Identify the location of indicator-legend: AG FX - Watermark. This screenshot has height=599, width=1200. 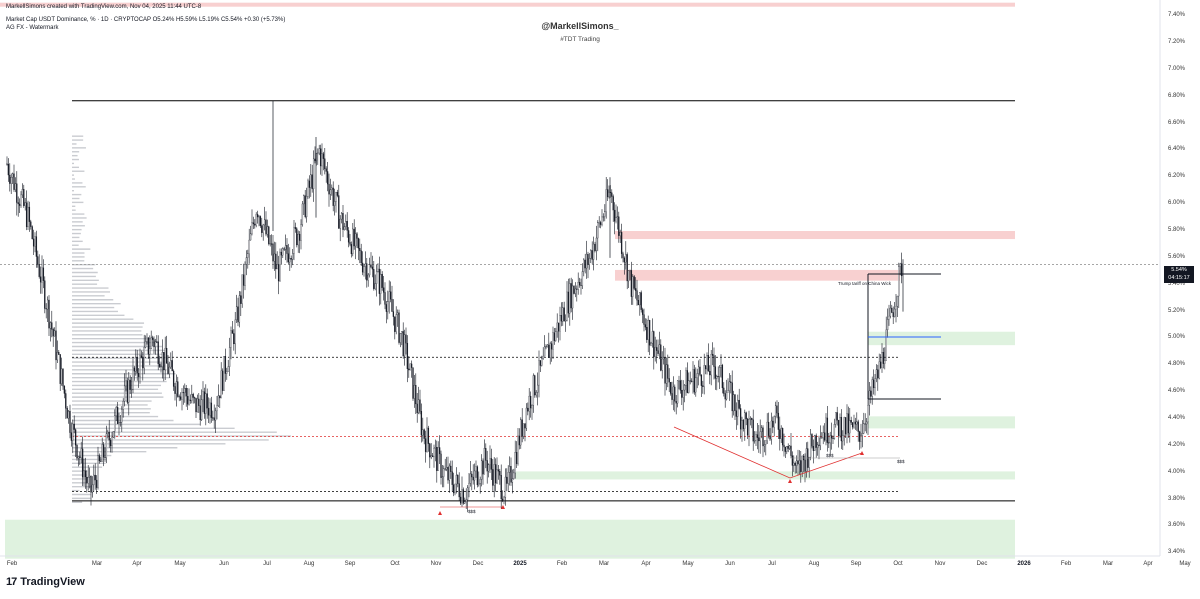
(32, 28).